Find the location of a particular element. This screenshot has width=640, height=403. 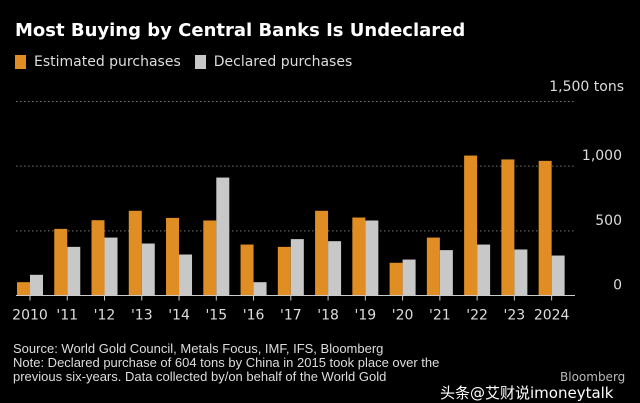

x-tick-label: '13 is located at coordinates (142, 316).